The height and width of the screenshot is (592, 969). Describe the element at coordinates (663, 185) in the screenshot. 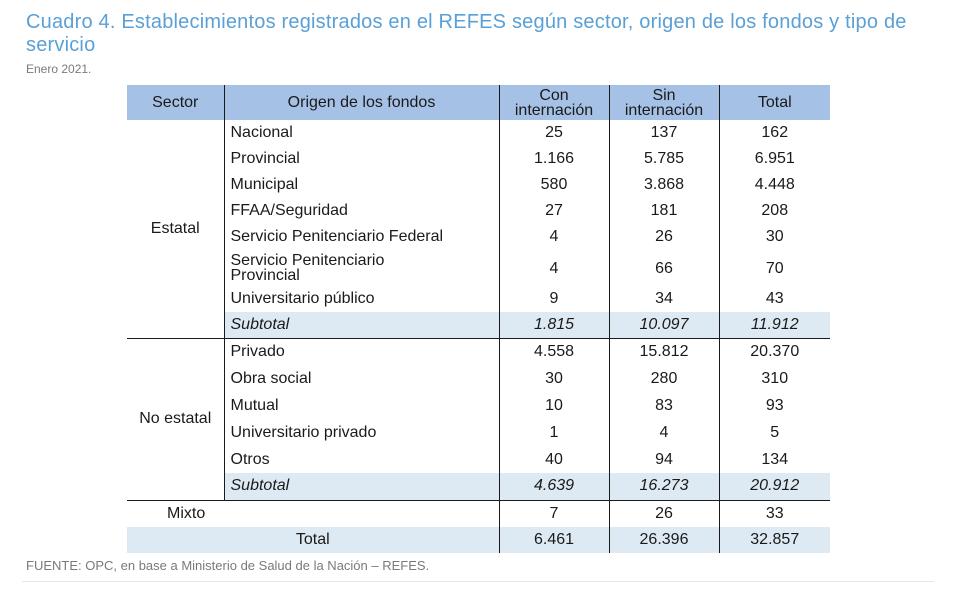

I see `sin-cell: 3.868` at that location.